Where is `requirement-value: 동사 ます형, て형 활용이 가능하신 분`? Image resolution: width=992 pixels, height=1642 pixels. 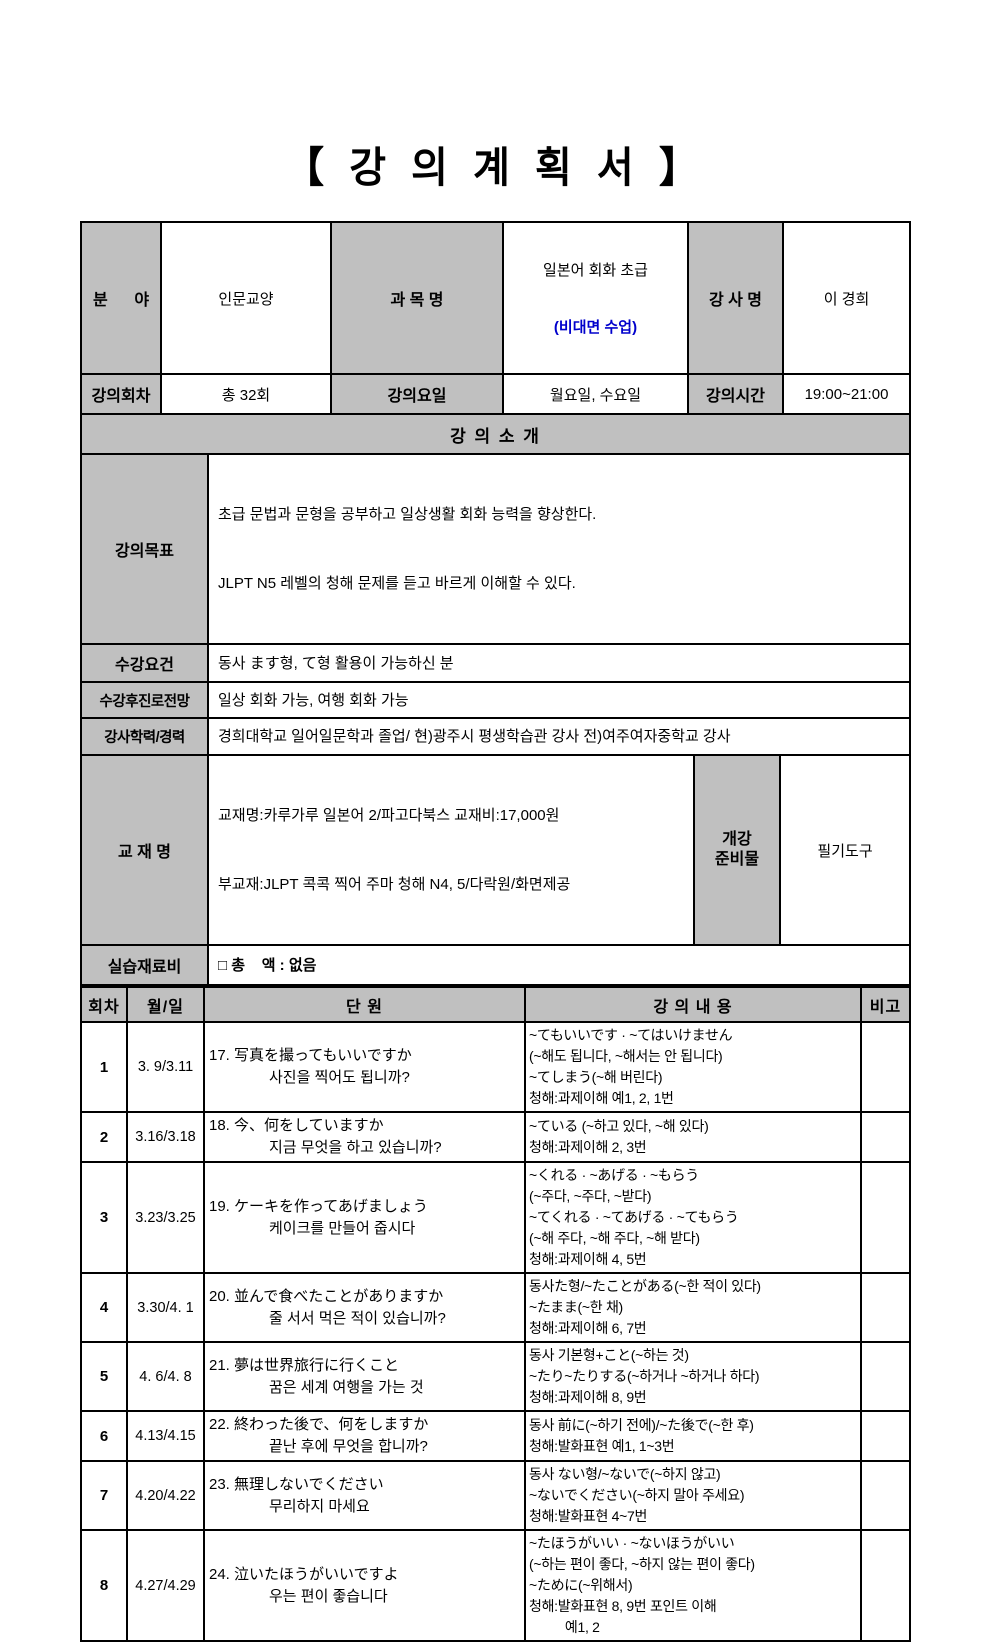 requirement-value: 동사 ます형, て형 활용이 가능하신 분 is located at coordinates (559, 663).